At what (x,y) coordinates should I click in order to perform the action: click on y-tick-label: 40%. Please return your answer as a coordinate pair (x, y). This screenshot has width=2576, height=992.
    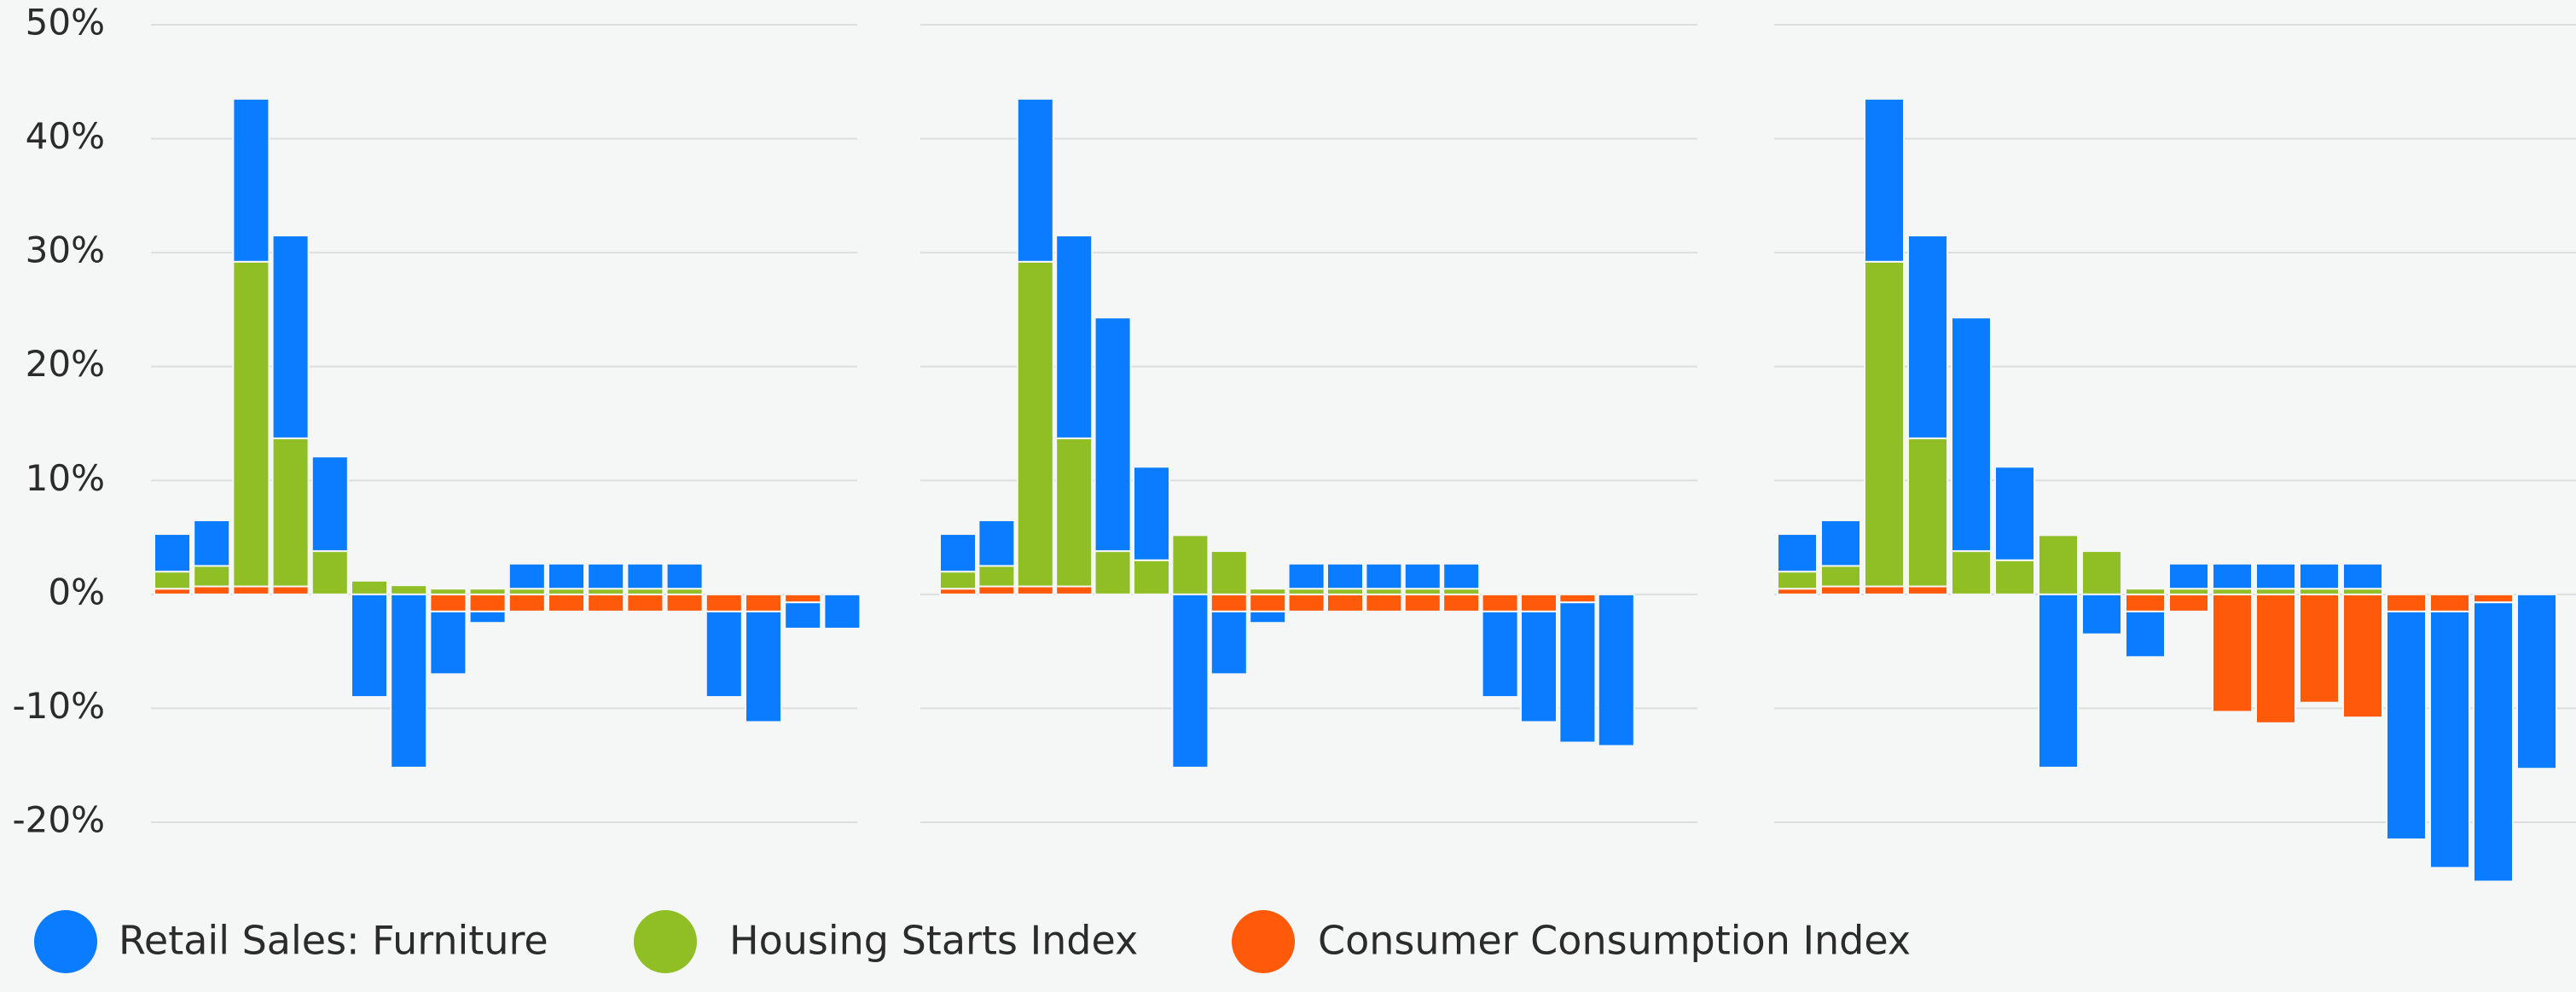
    Looking at the image, I should click on (65, 136).